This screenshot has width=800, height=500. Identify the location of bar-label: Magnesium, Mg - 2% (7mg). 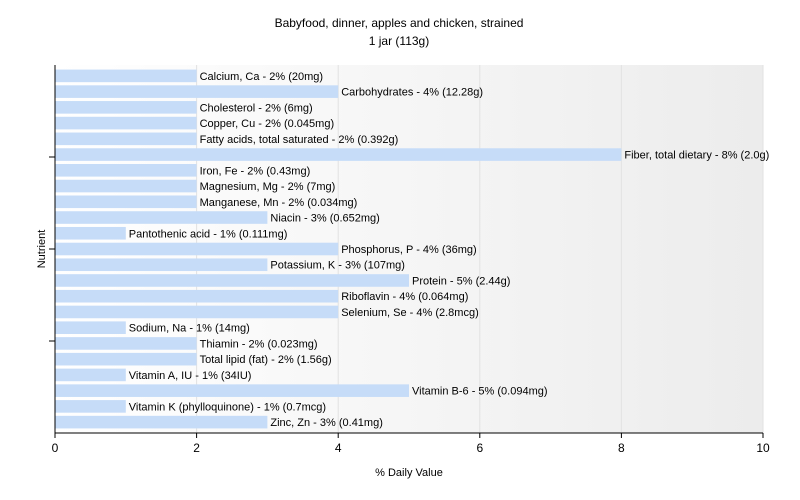
(268, 187).